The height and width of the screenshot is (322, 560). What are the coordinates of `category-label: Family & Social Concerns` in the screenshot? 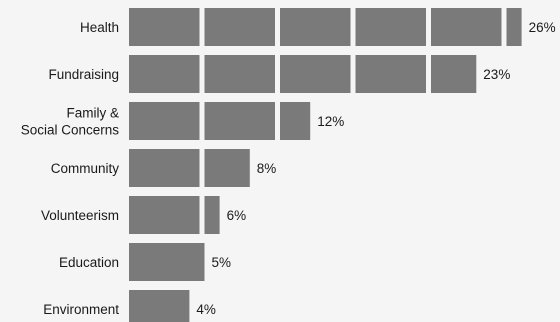 It's located at (70, 122).